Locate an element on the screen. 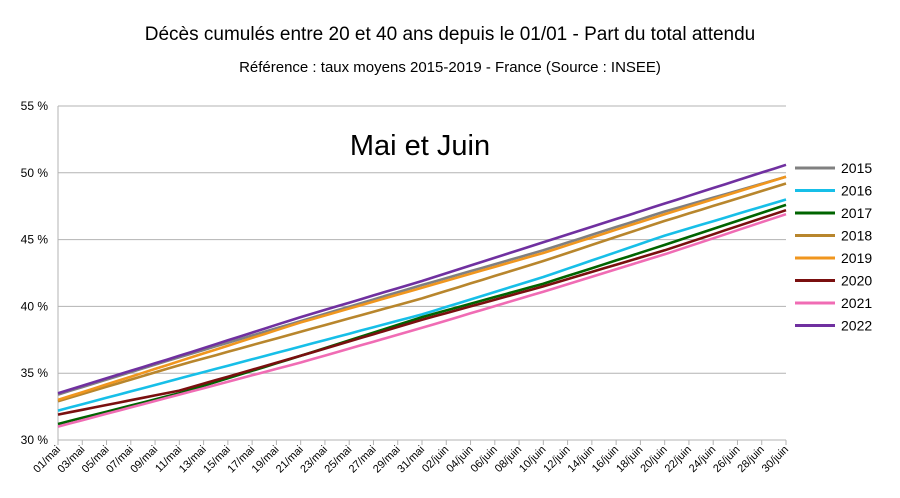 This screenshot has width=900, height=498. y-tick-label: 50 % is located at coordinates (35, 173).